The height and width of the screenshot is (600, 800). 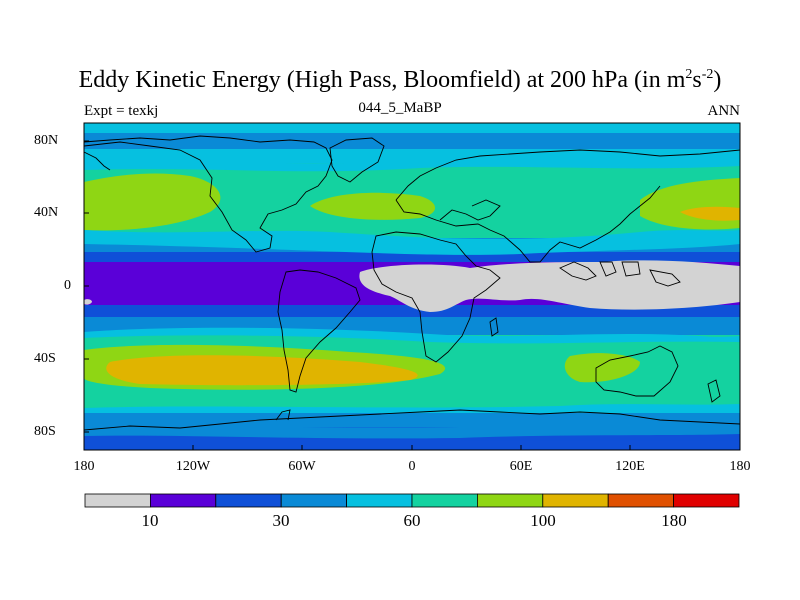 I want to click on colorbar-label: 60, so click(x=412, y=520).